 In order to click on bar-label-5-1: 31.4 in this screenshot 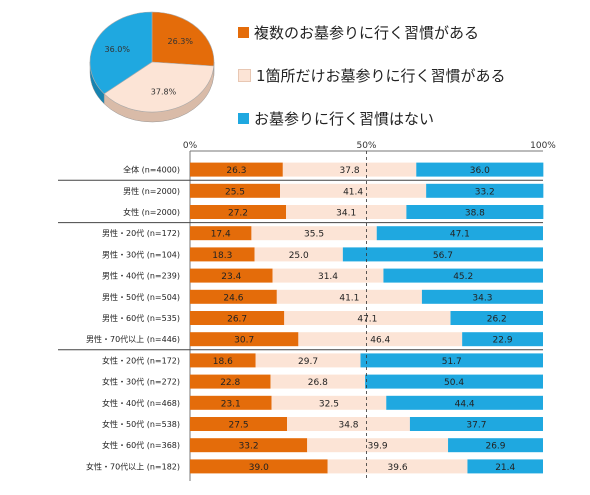, I will do `click(328, 277)`.